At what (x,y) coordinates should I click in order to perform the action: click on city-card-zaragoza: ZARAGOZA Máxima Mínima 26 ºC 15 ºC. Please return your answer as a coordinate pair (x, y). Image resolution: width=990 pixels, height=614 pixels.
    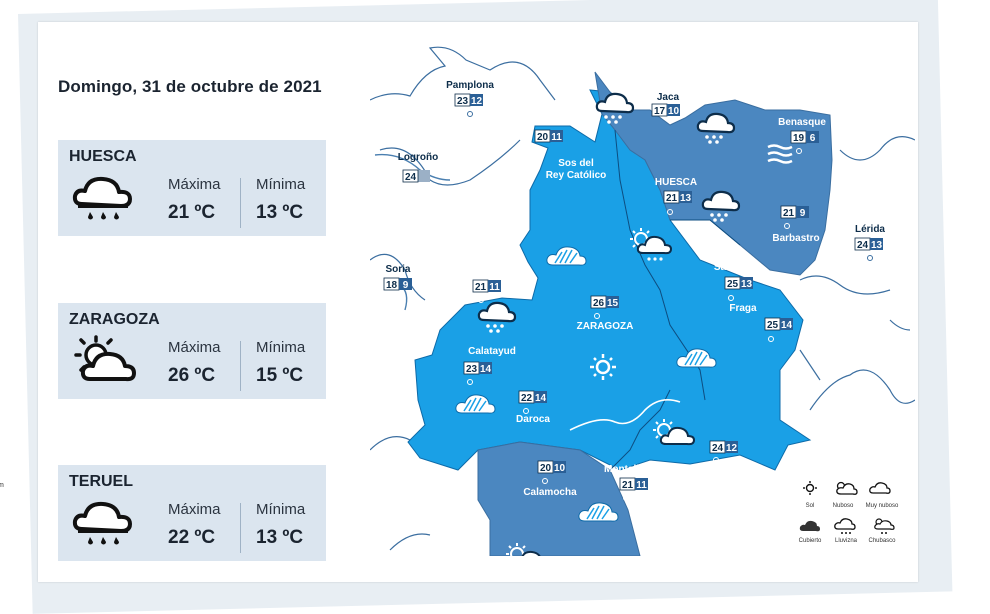
    Looking at the image, I should click on (192, 351).